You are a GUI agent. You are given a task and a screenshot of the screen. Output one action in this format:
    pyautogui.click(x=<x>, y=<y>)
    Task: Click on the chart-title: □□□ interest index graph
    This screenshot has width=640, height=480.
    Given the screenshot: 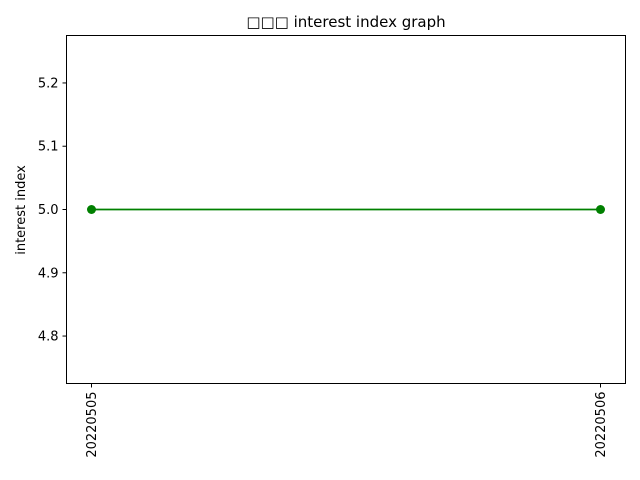 What is the action you would take?
    pyautogui.click(x=345, y=22)
    